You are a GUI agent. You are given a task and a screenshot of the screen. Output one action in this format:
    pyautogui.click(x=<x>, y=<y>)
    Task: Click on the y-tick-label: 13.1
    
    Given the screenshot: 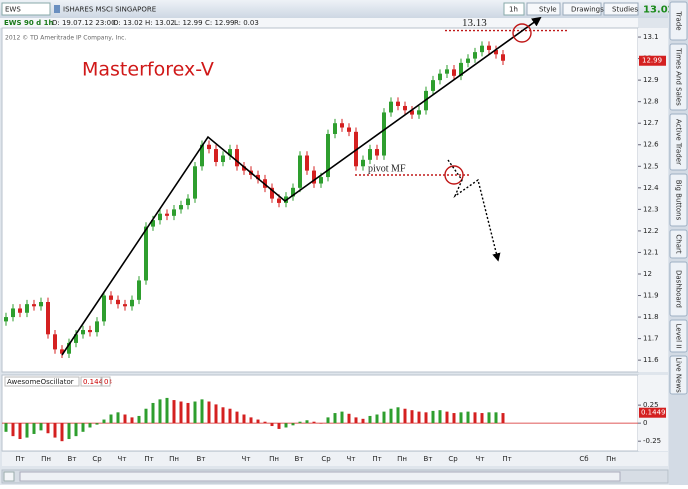 What is the action you would take?
    pyautogui.click(x=651, y=37)
    